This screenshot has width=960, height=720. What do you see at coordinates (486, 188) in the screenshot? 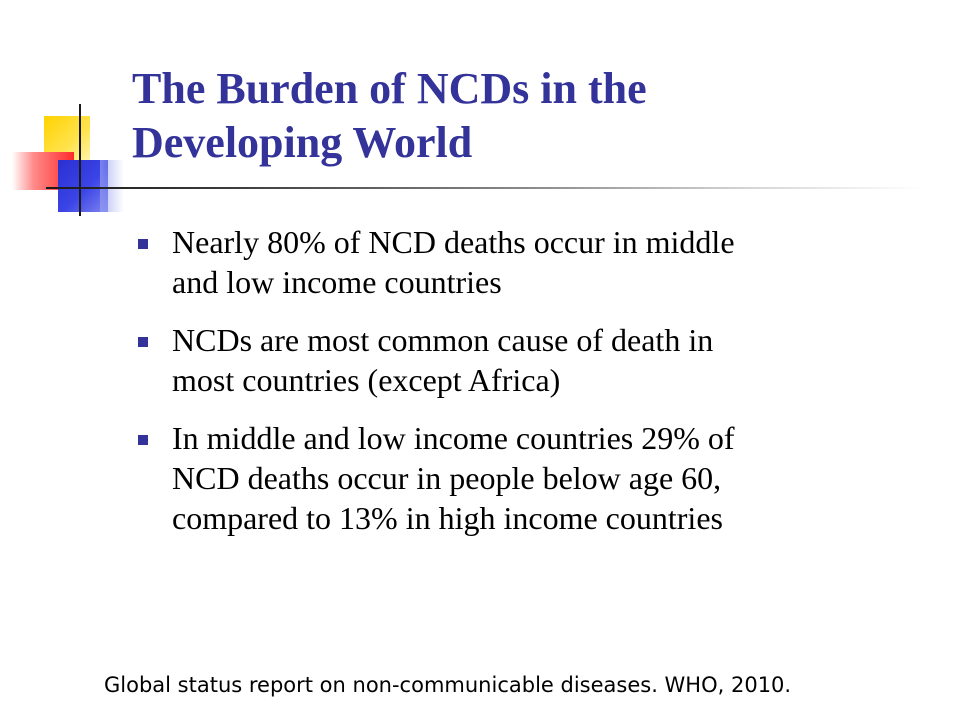
I see `title-underline-rule` at bounding box center [486, 188].